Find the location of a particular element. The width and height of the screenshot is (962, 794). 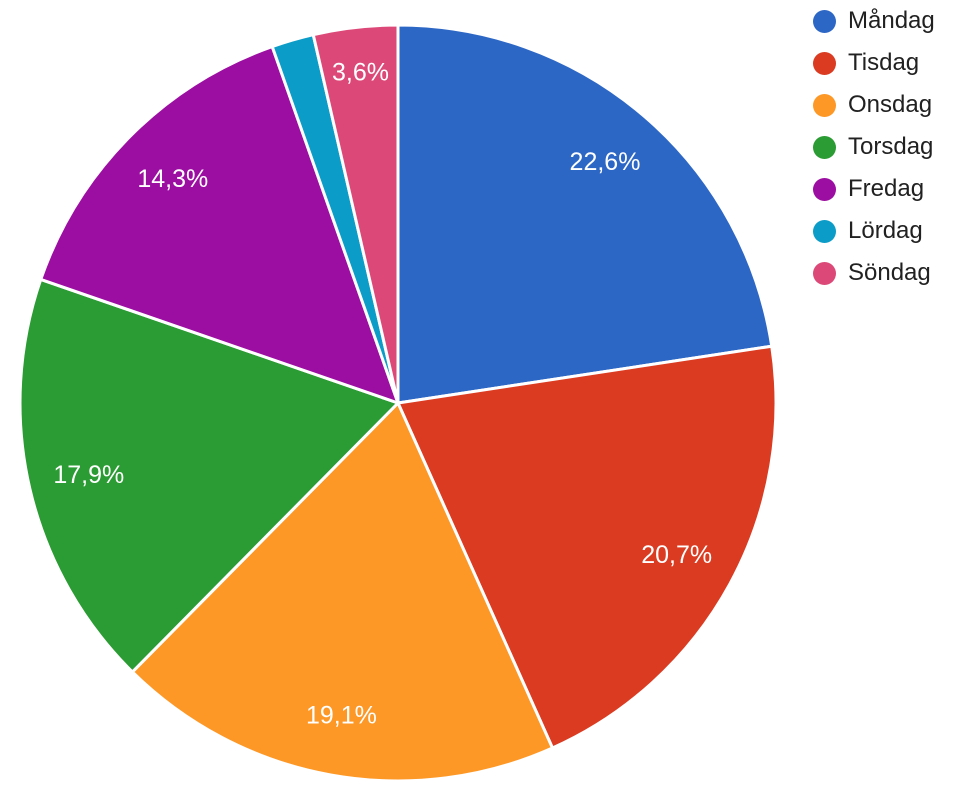

legend-item-tisdag: Tisdag is located at coordinates (874, 63).